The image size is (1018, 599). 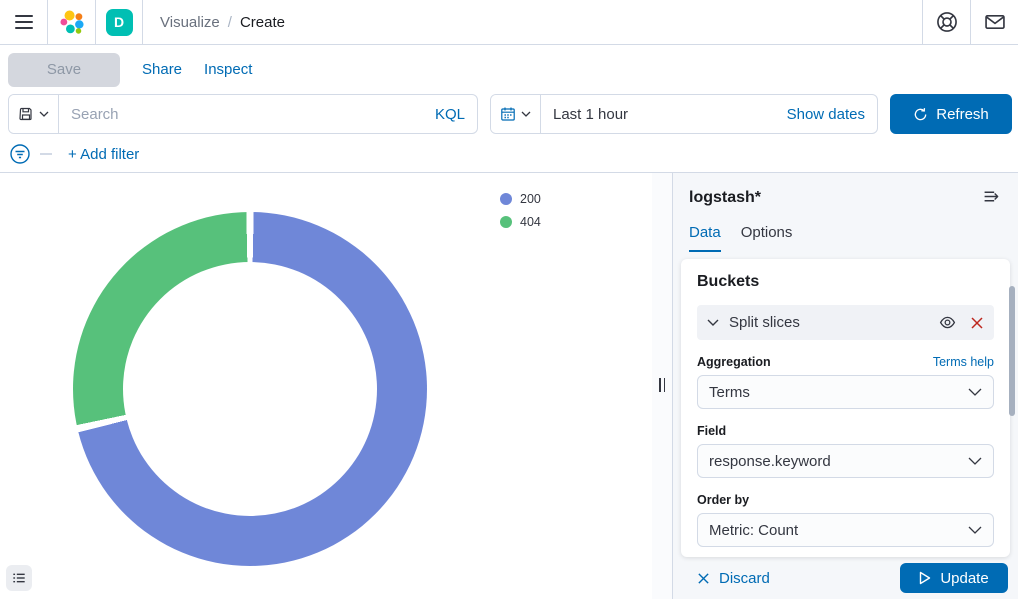 I want to click on order-by-select: Metric: Count, so click(x=845, y=530).